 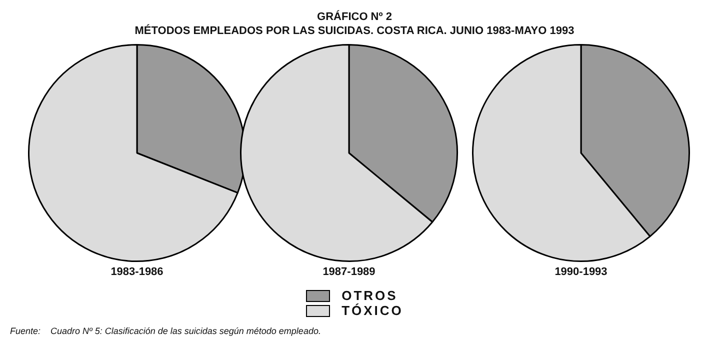 I want to click on chart-subtitle: MÉTODOS EMPLEADOS POR LAS SUICIDAS. COSTA RICA. JUNIO 1983-MAYO 1993, so click(x=355, y=31).